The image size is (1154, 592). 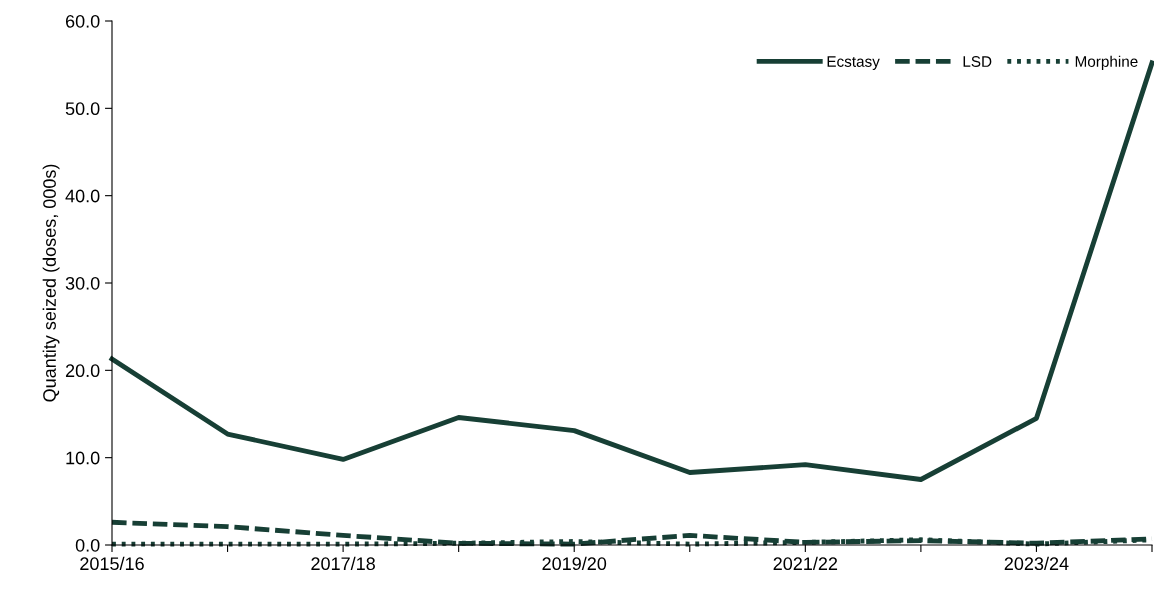 What do you see at coordinates (805, 563) in the screenshot?
I see `x-tick-label: 2021/22` at bounding box center [805, 563].